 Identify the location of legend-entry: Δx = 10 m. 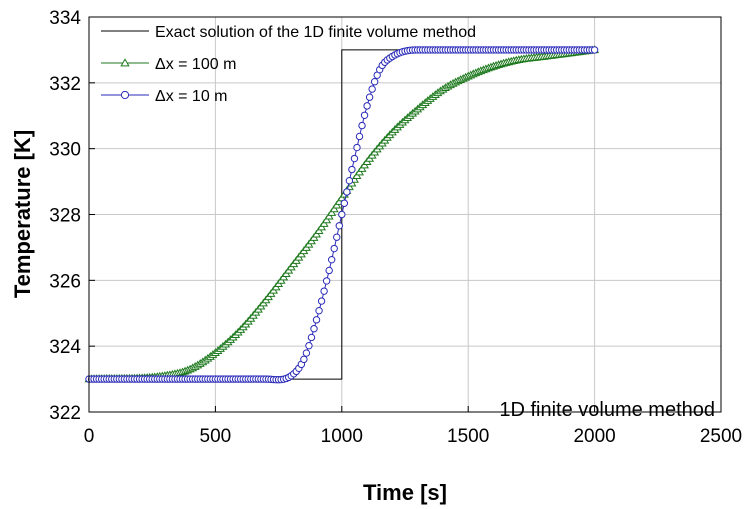
(164, 96).